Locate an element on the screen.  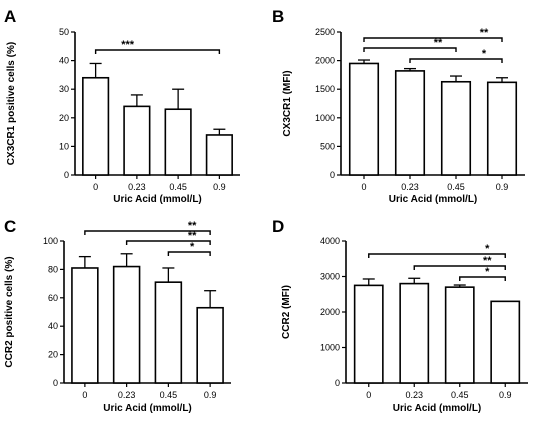
y-tick-label: 2500 is located at coordinates (325, 32).